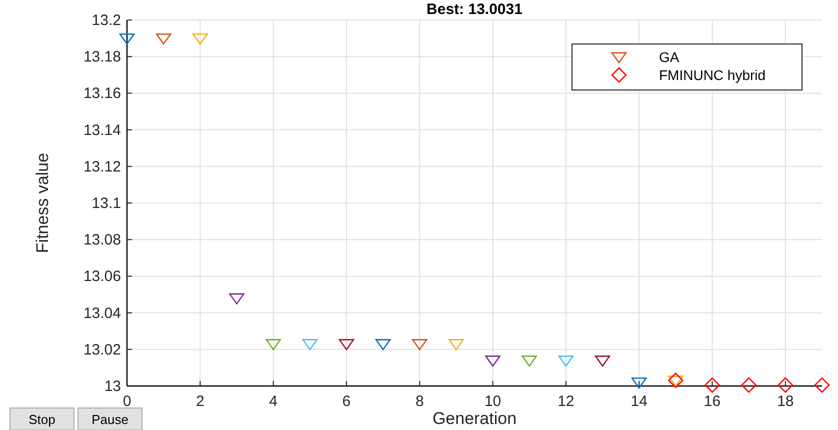 Image resolution: width=838 pixels, height=430 pixels. I want to click on x-tick-label: 12, so click(566, 401).